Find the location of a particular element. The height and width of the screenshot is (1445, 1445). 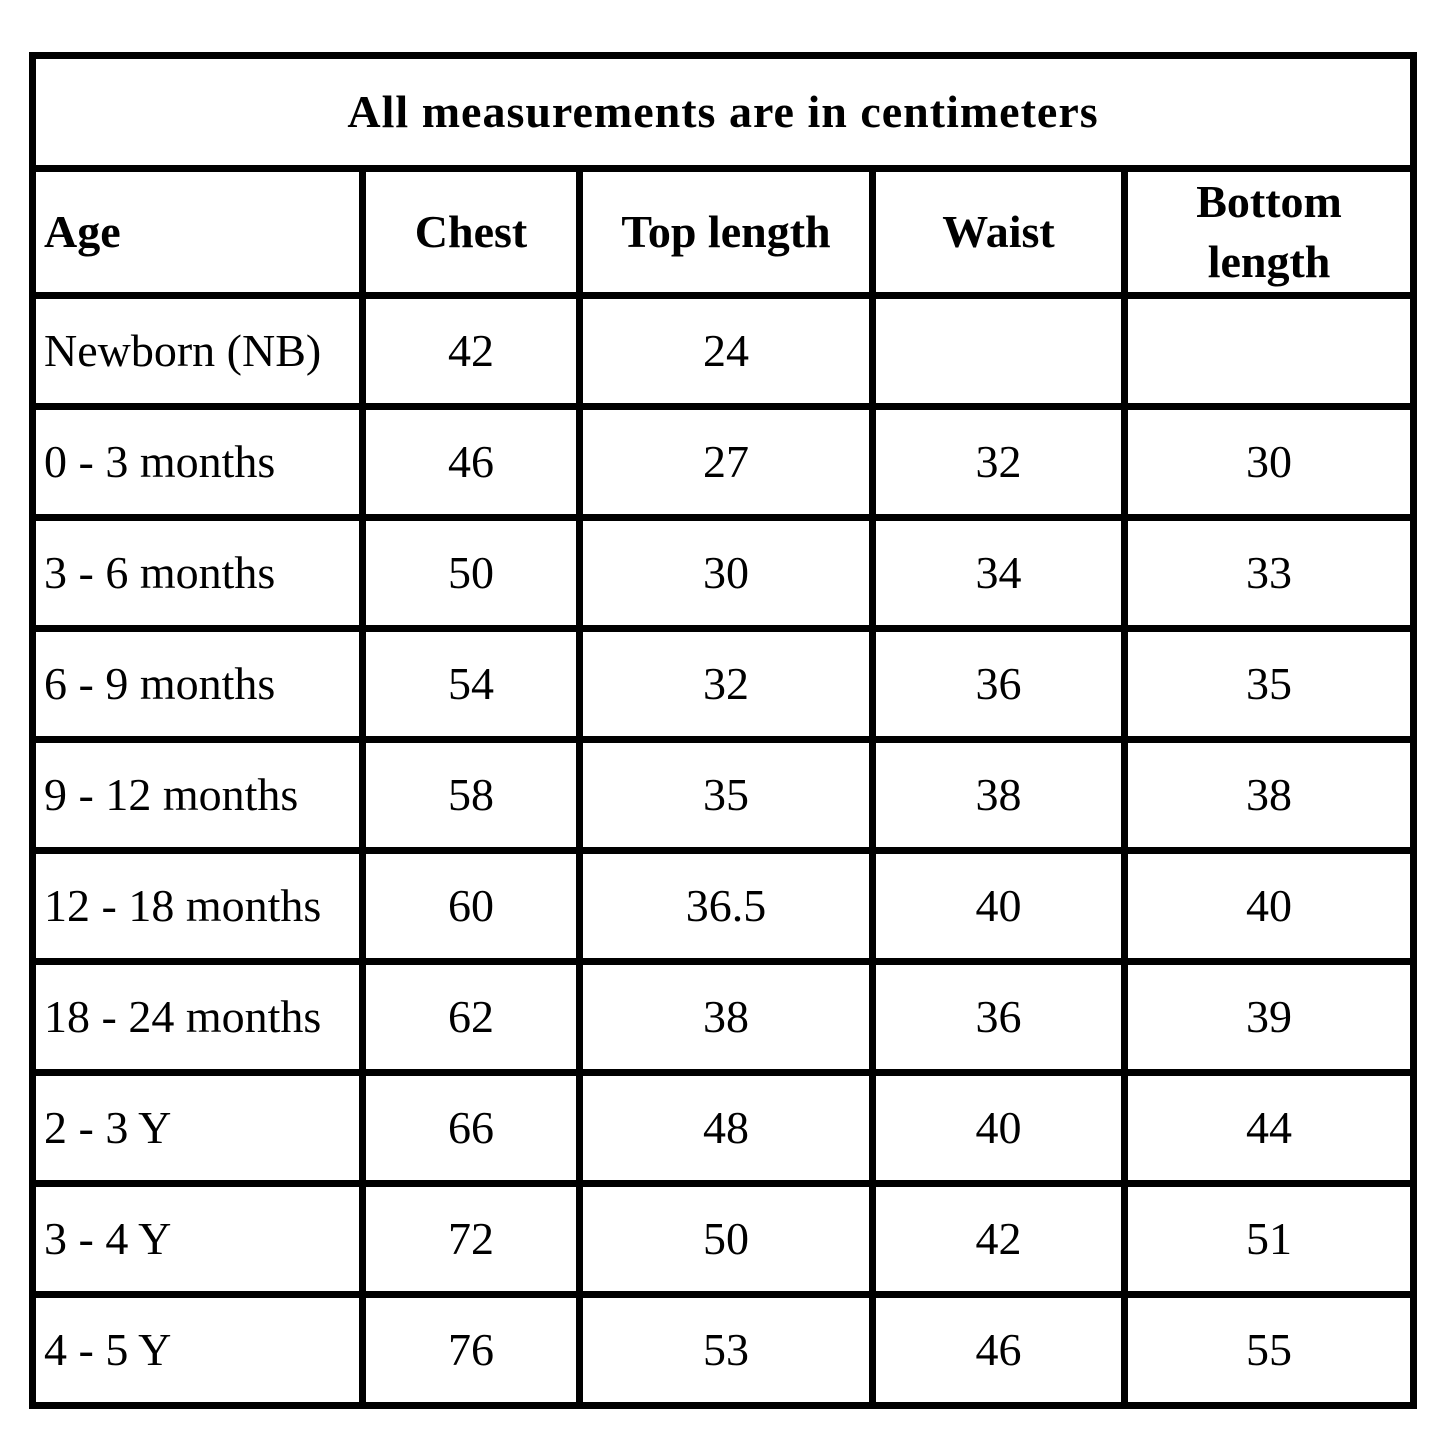

value-cell: 62 is located at coordinates (471, 1016).